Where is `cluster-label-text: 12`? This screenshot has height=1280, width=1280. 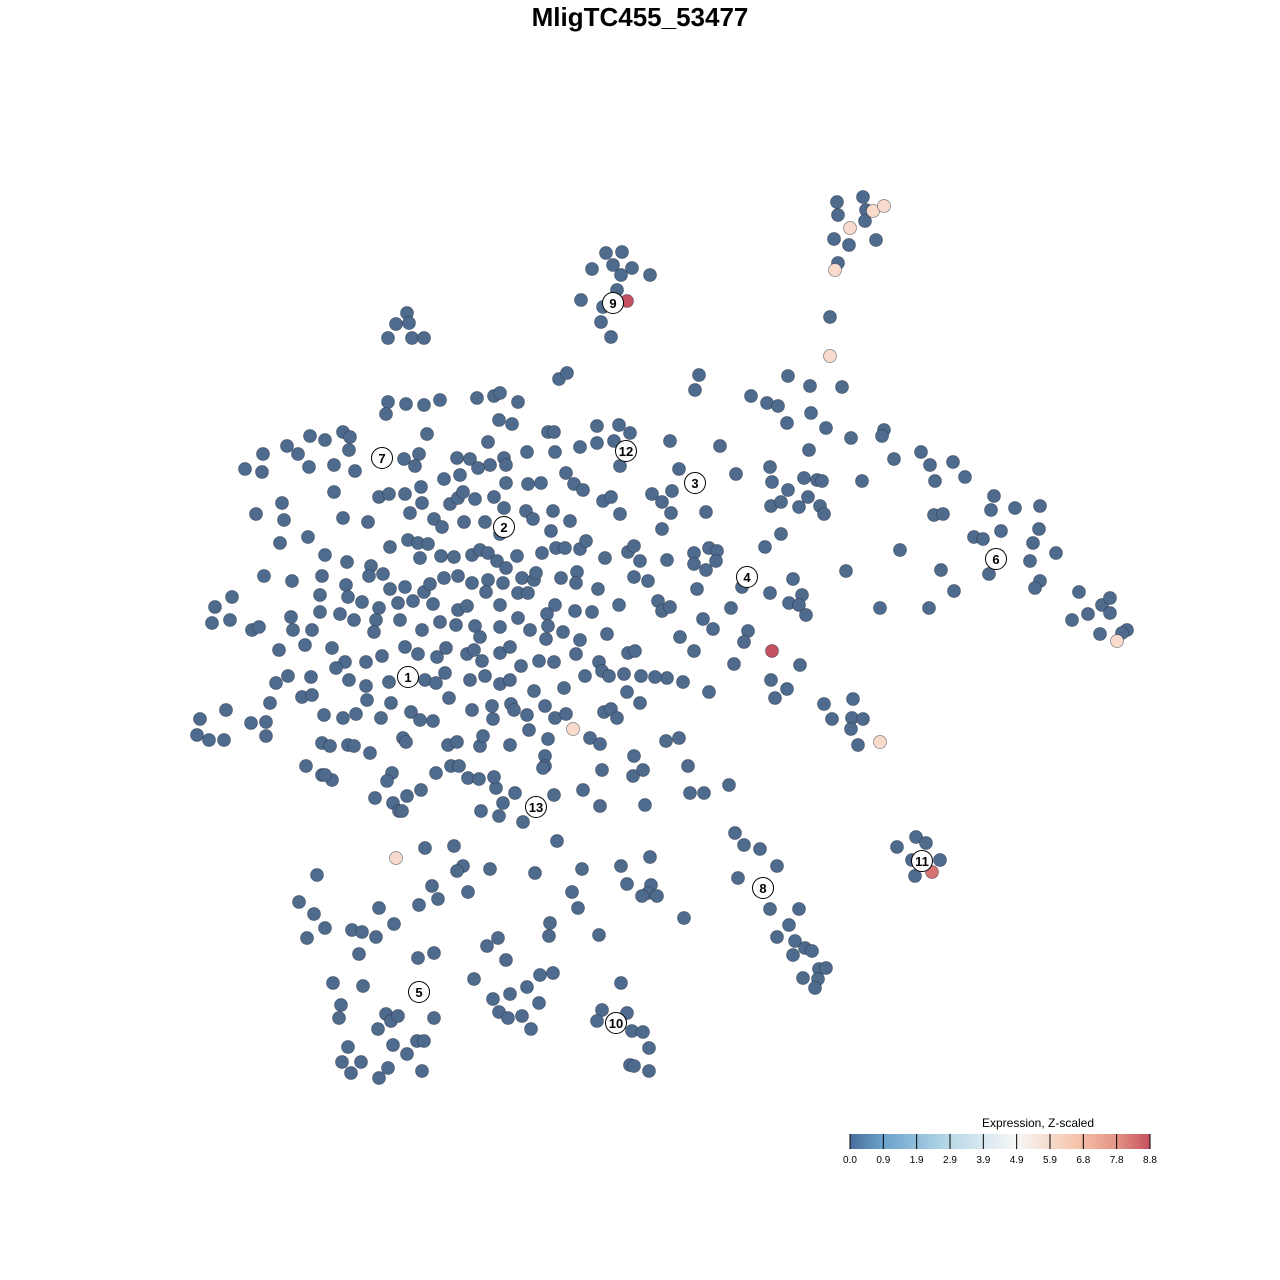
cluster-label-text: 12 is located at coordinates (626, 451).